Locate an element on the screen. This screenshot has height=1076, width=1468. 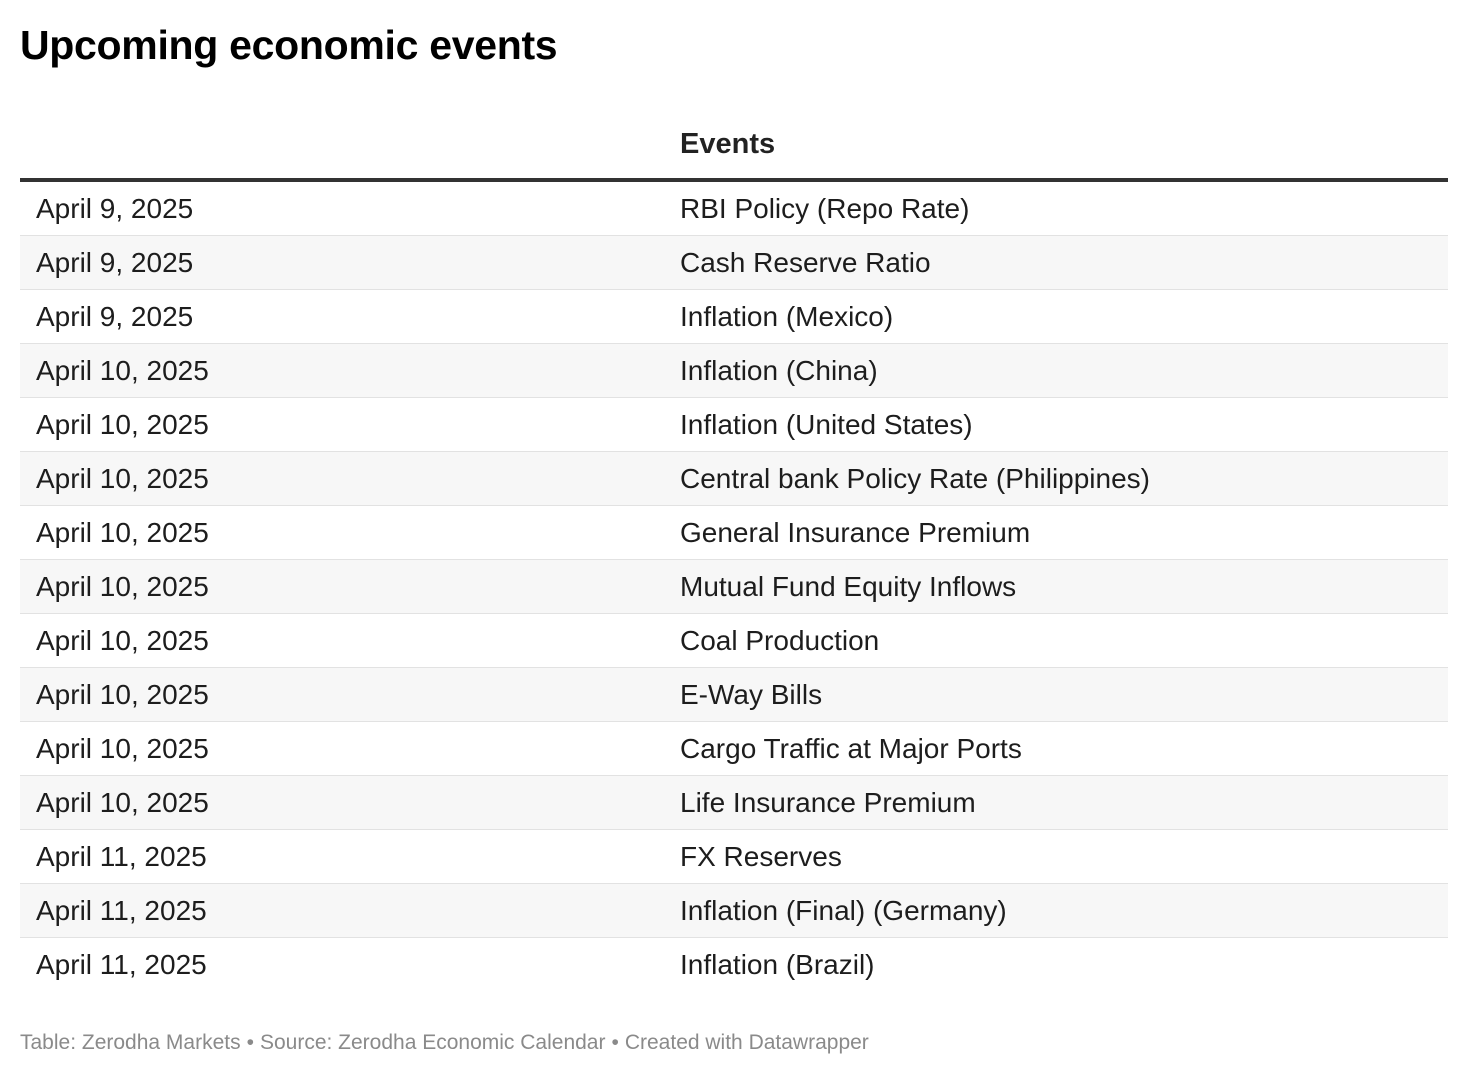
table-row: April 10, 2025 E-Way Bills is located at coordinates (734, 694).